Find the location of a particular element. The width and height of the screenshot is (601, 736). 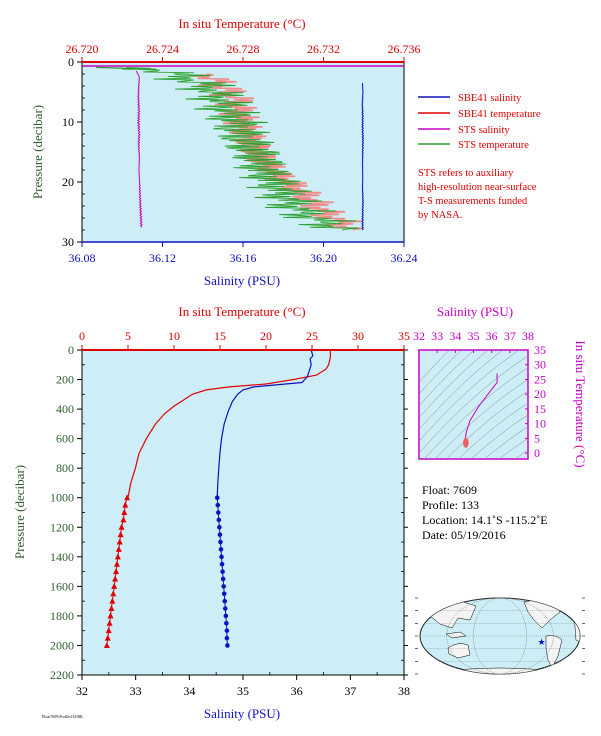

ts-salinity-tick-label: 35 is located at coordinates (474, 336).